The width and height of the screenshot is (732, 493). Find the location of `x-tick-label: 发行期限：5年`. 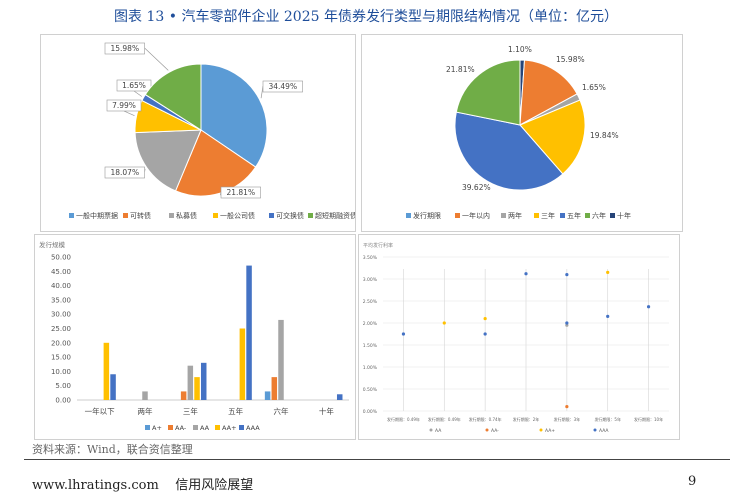

x-tick-label: 发行期限：5年 is located at coordinates (607, 419).